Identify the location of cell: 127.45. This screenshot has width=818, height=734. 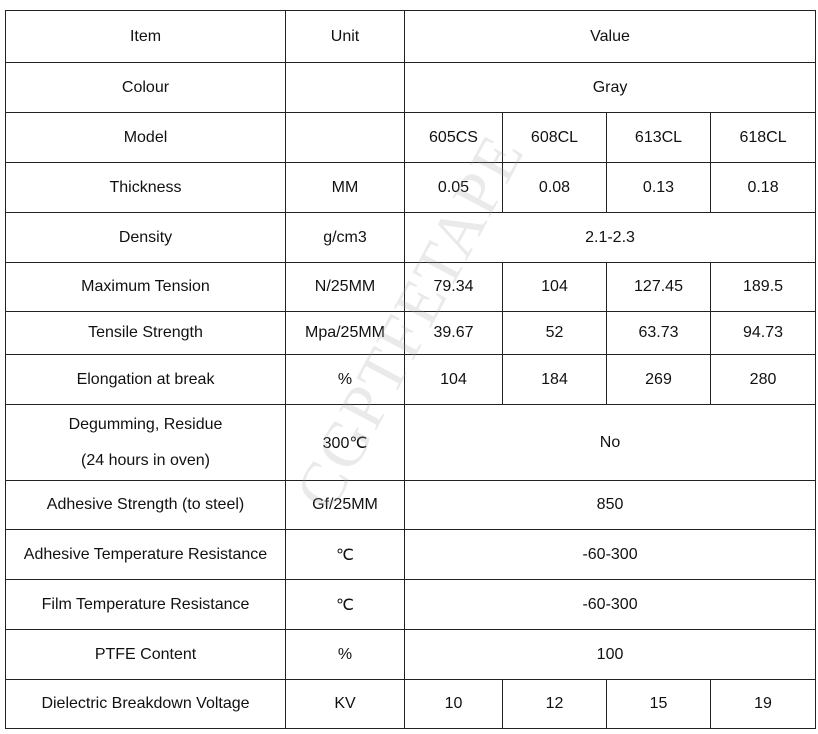
(658, 287).